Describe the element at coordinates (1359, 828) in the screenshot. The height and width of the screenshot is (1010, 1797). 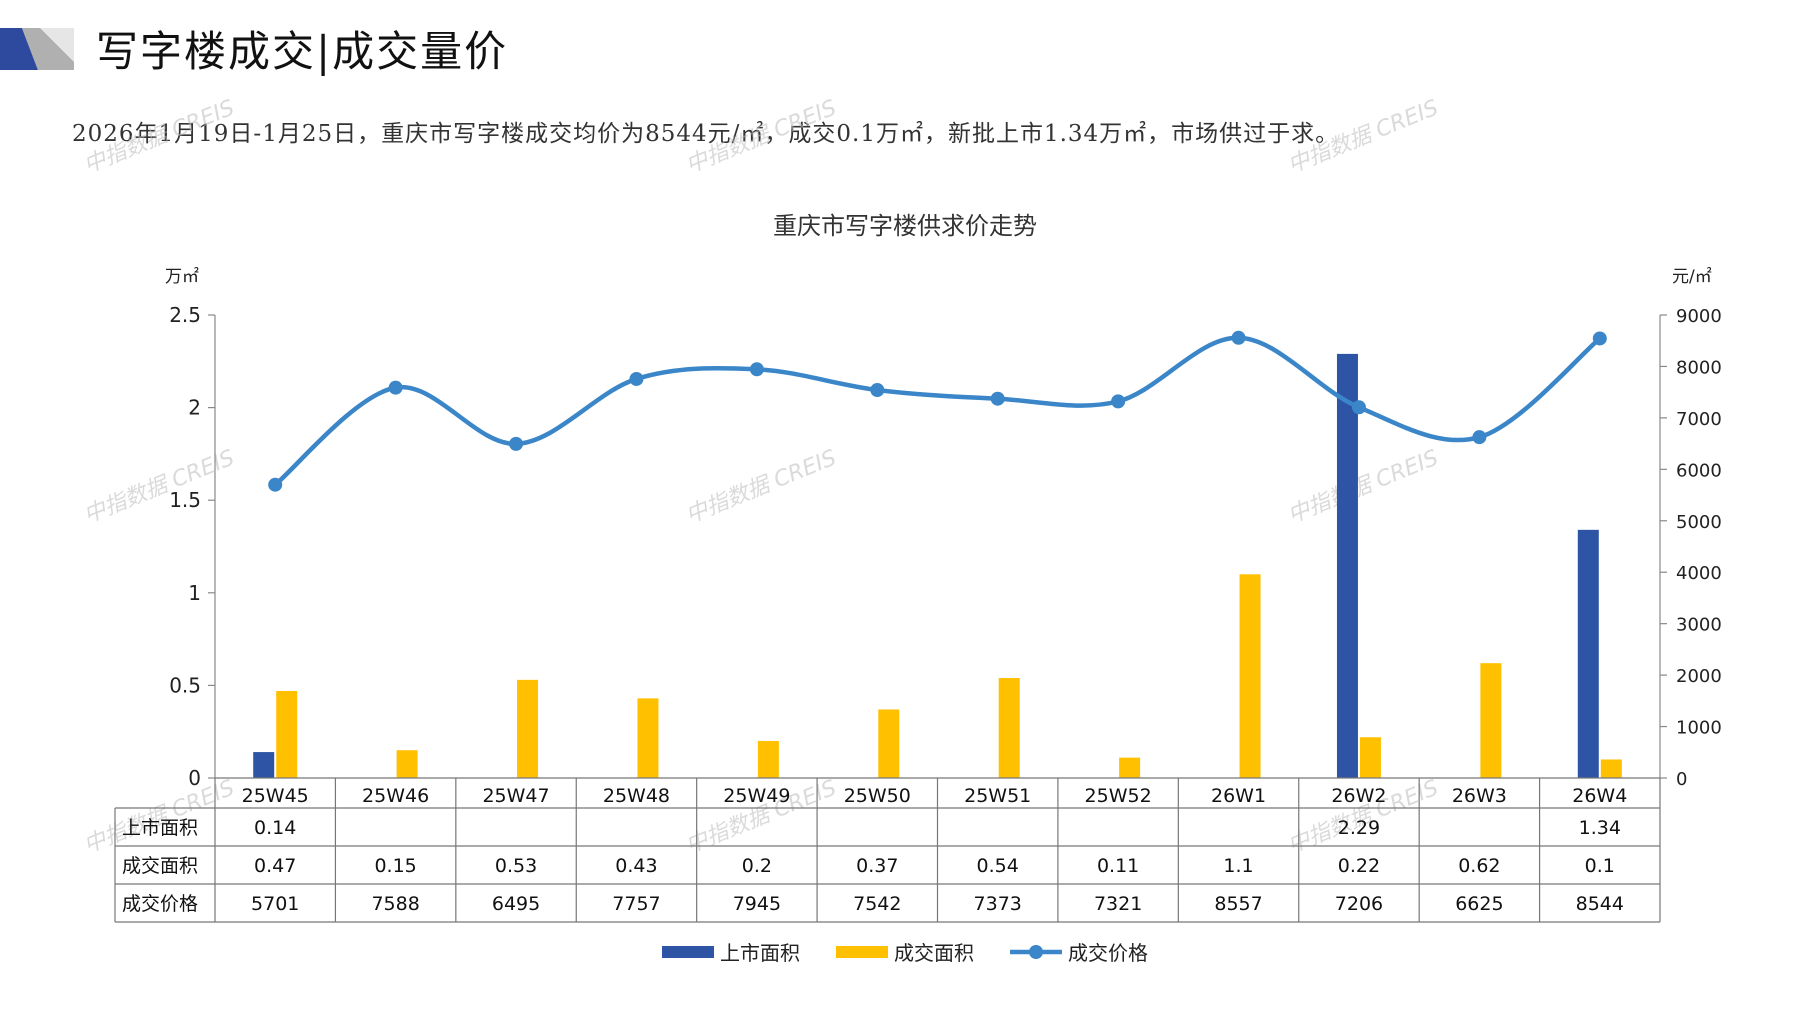
I see `data-label: 2.29` at that location.